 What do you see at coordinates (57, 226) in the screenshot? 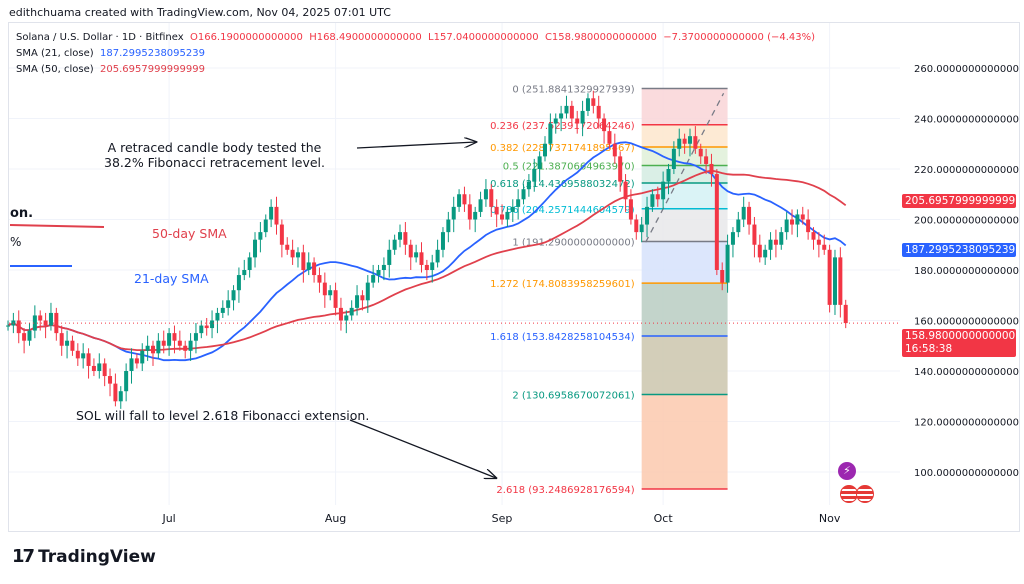
I see `legend-sma50-line` at bounding box center [57, 226].